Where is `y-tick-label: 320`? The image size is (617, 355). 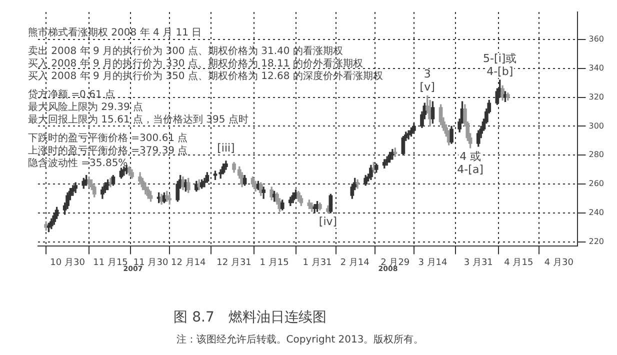 y-tick-label: 320 is located at coordinates (596, 97).